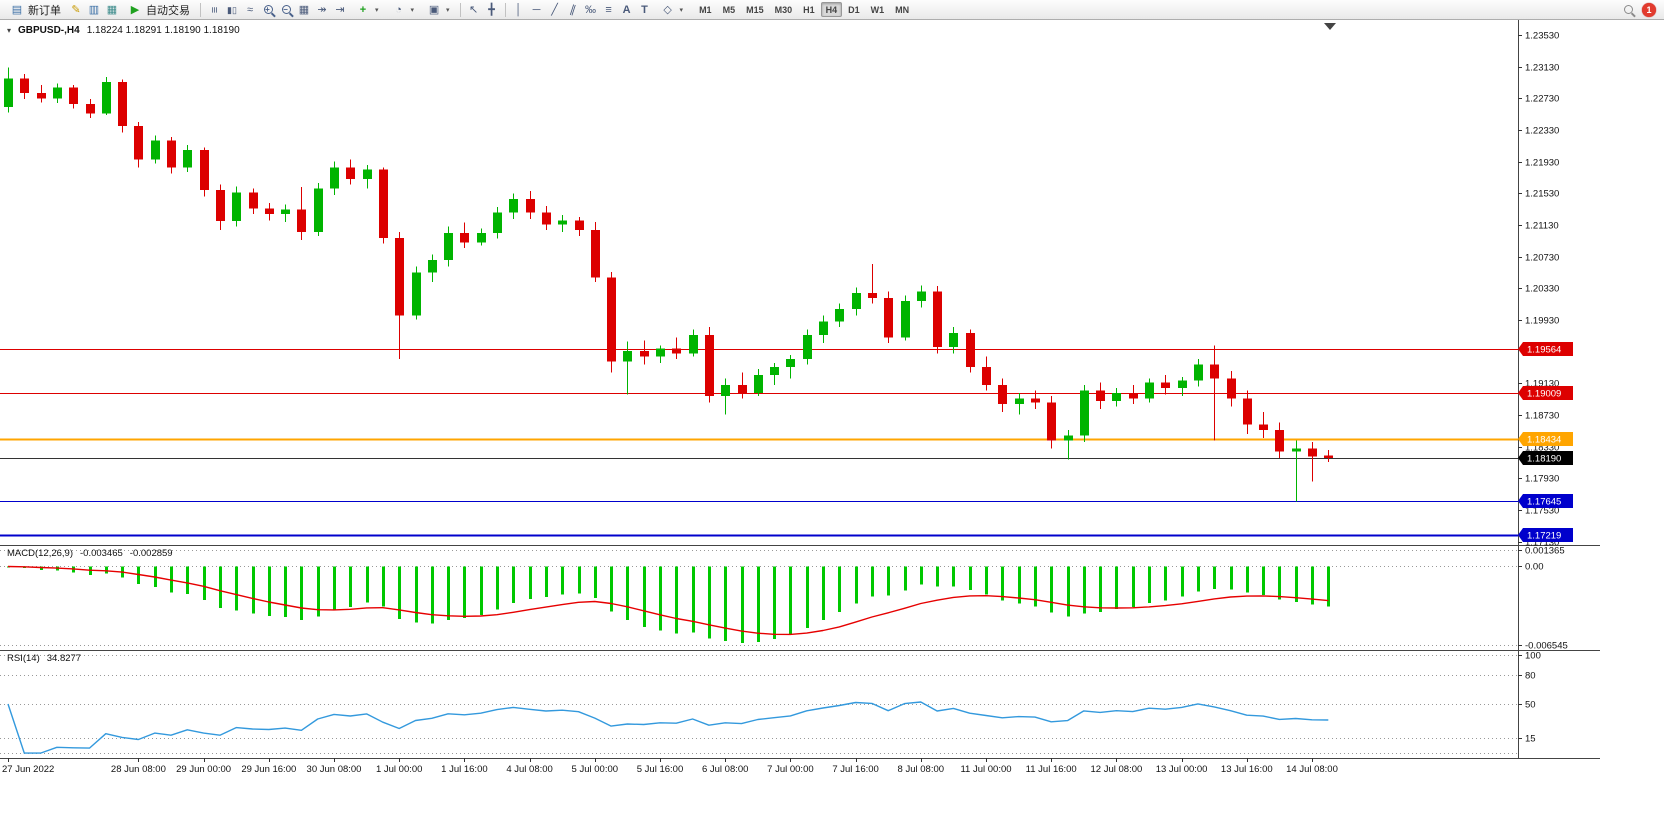 Image resolution: width=1664 pixels, height=830 pixels. Describe the element at coordinates (877, 9) in the screenshot. I see `timeframe-w1: W1` at that location.